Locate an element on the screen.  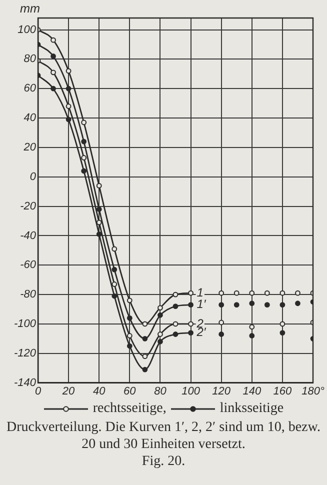
y-tick-label: -60 is located at coordinates (28, 265).